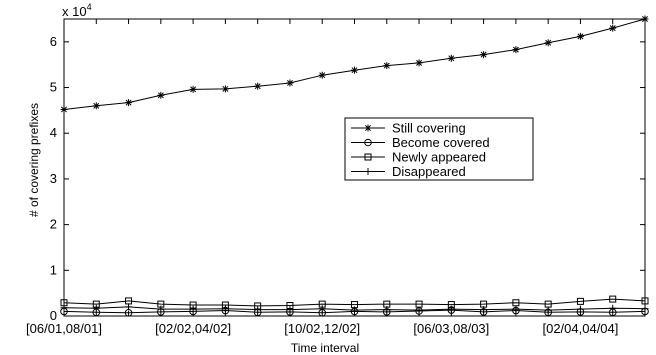 This screenshot has height=355, width=656. What do you see at coordinates (53, 224) in the screenshot?
I see `y-tick-label: 2` at bounding box center [53, 224].